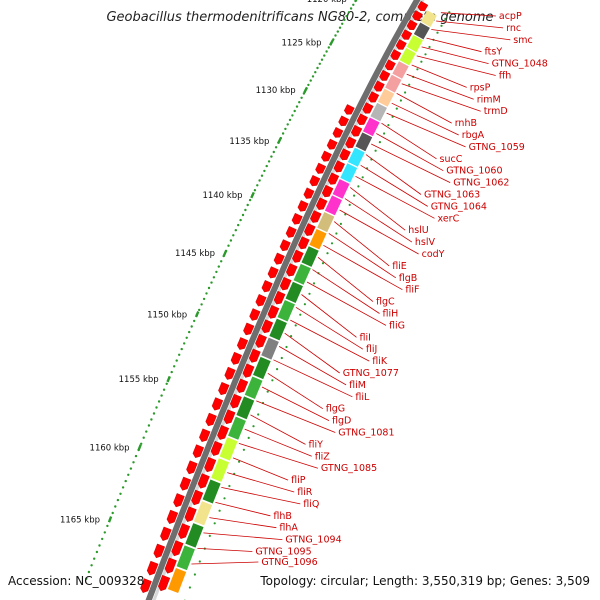 This screenshot has height=600, width=600. I want to click on scale-label: 1125 kbp, so click(301, 44).